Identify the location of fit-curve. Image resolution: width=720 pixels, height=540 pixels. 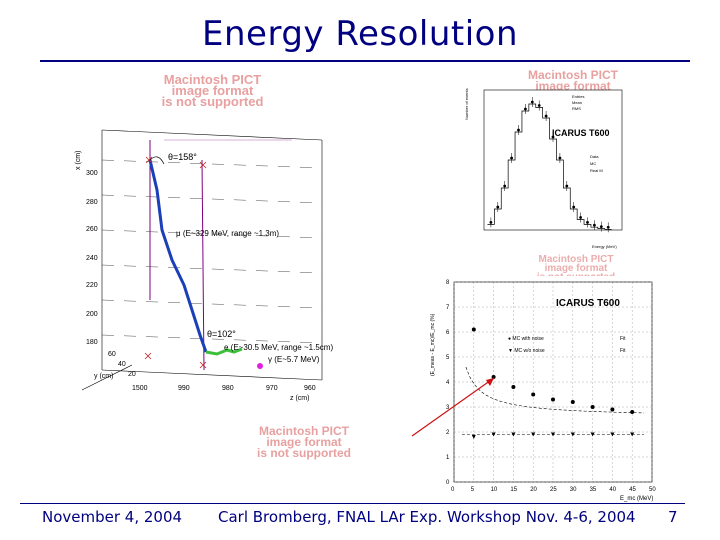
(555, 390).